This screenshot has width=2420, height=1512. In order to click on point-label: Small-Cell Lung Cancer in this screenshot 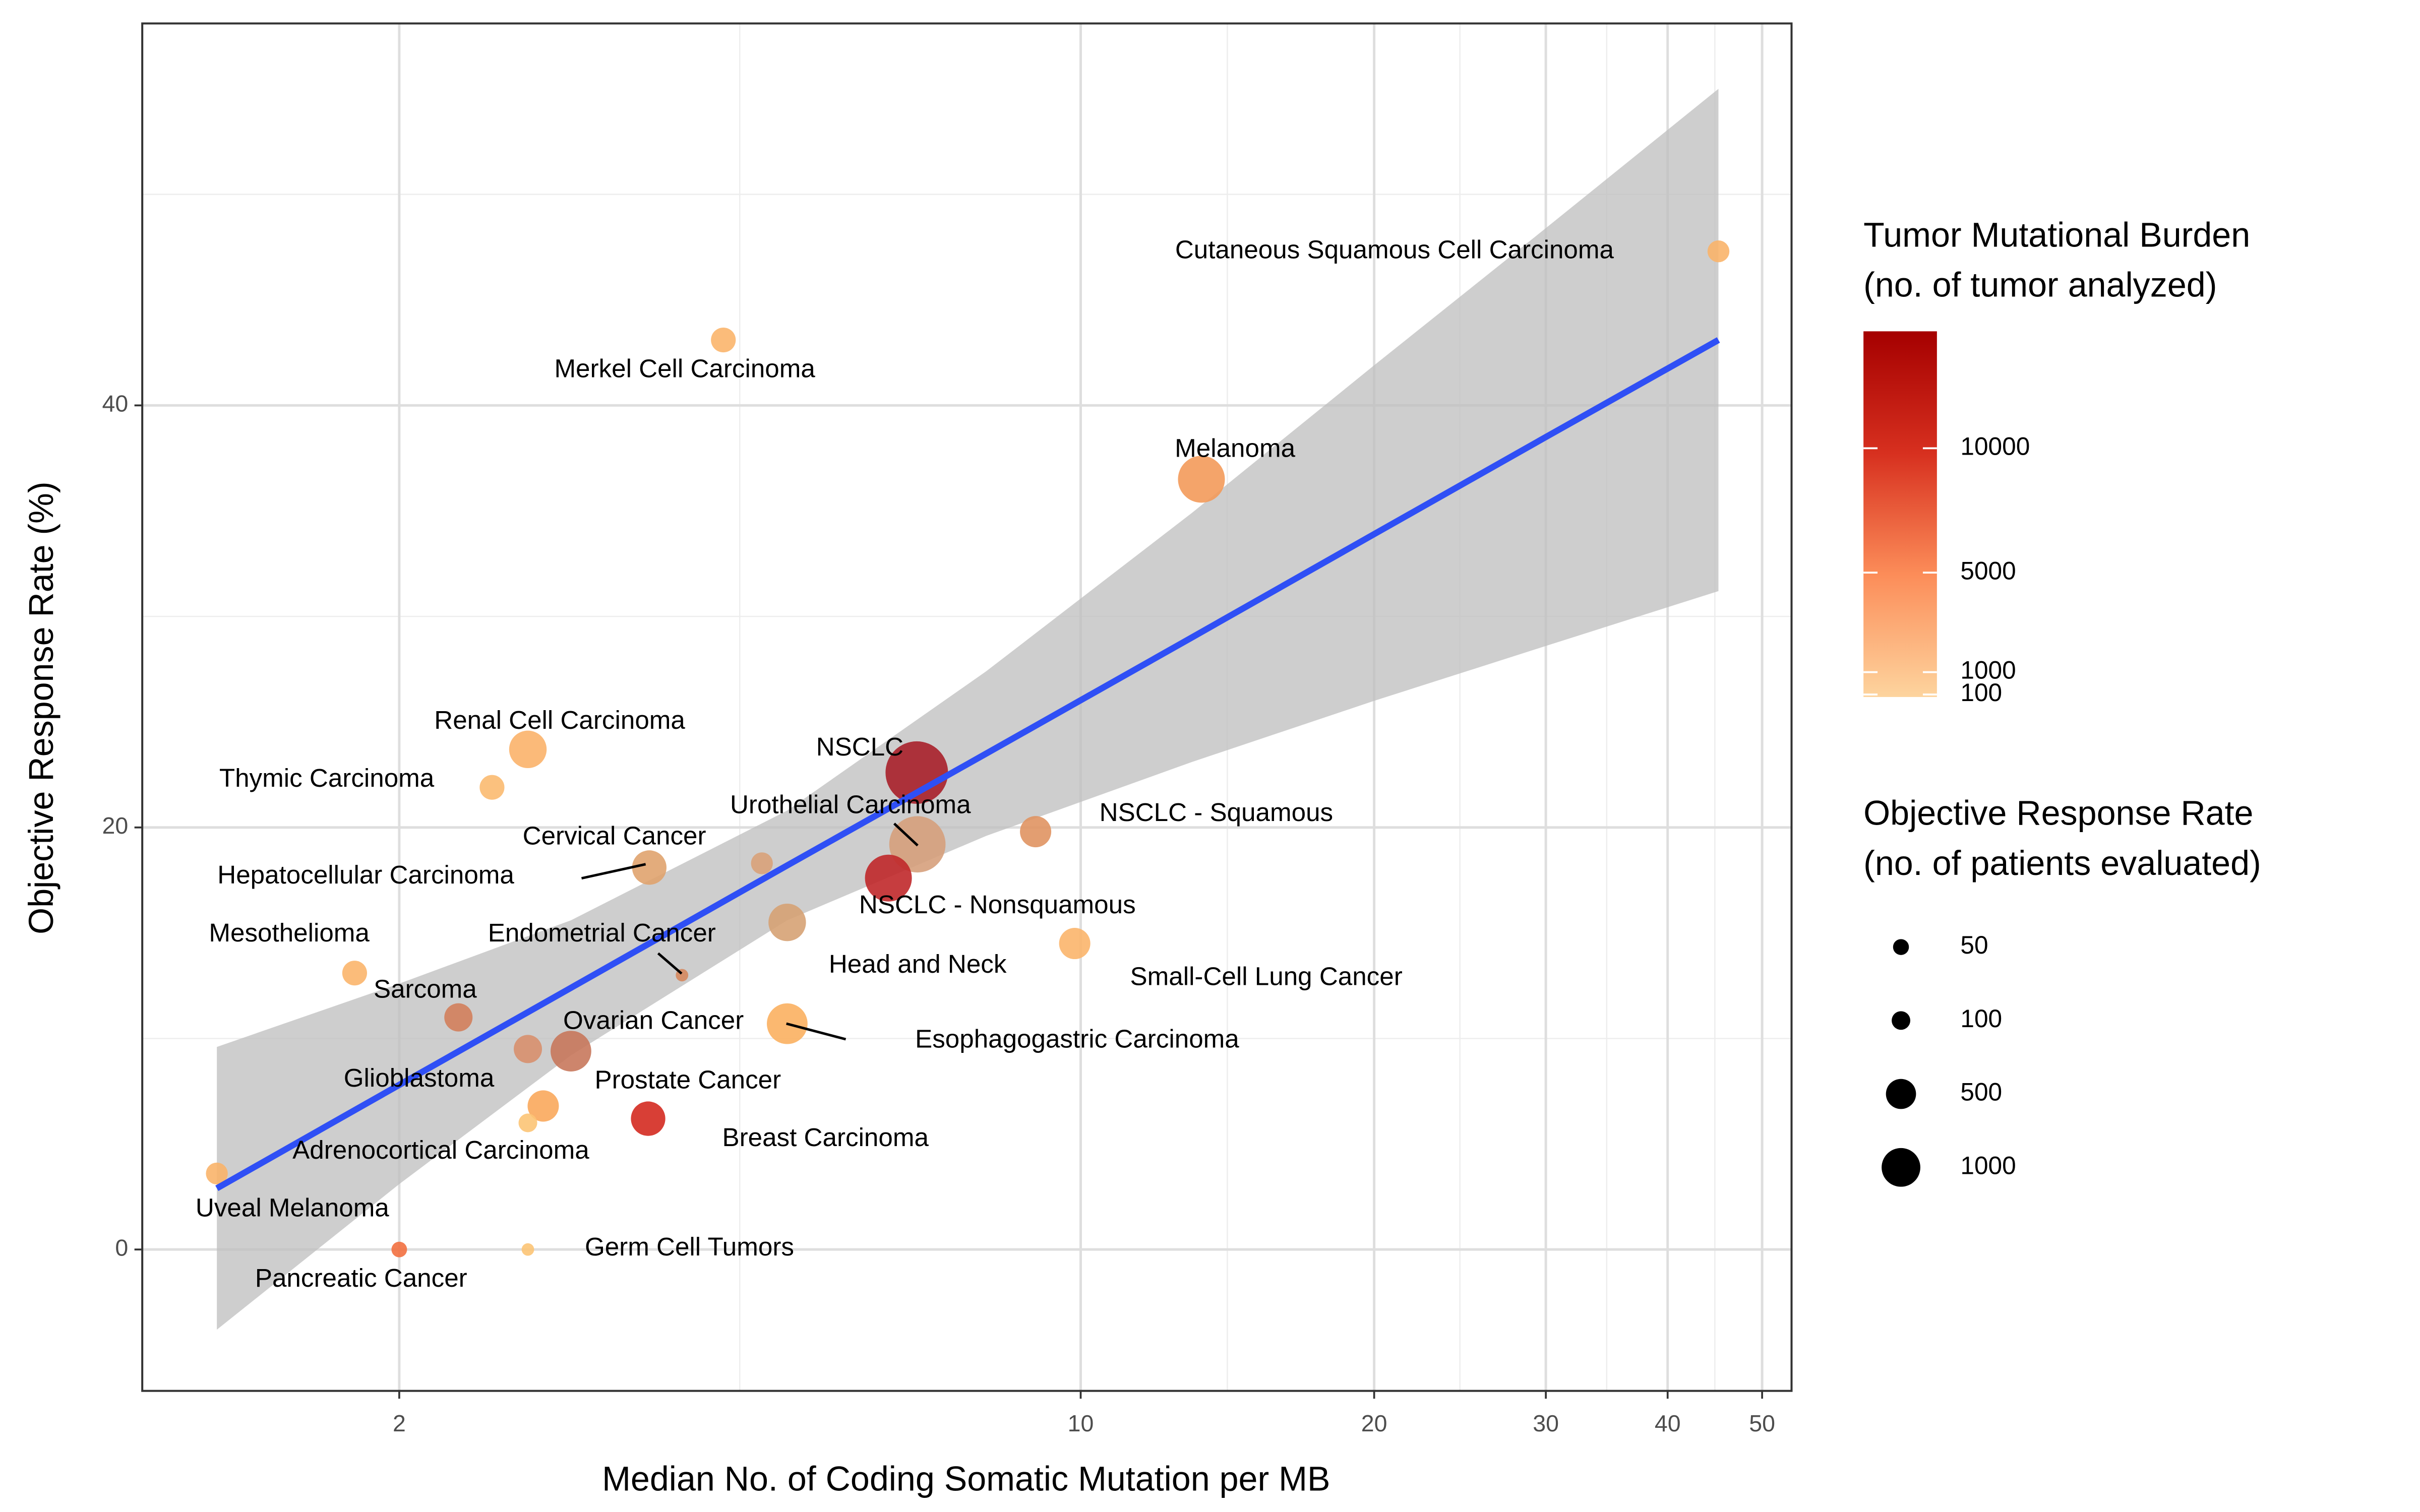, I will do `click(1266, 976)`.